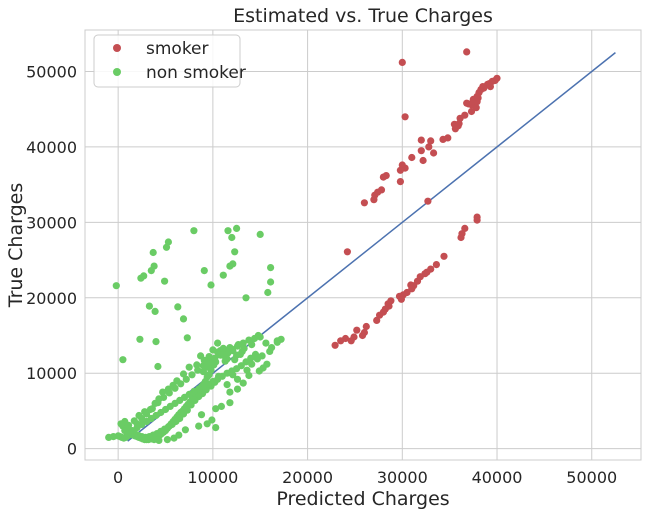 The width and height of the screenshot is (649, 515). What do you see at coordinates (196, 73) in the screenshot?
I see `legend-label-non-smoker: non smoker` at bounding box center [196, 73].